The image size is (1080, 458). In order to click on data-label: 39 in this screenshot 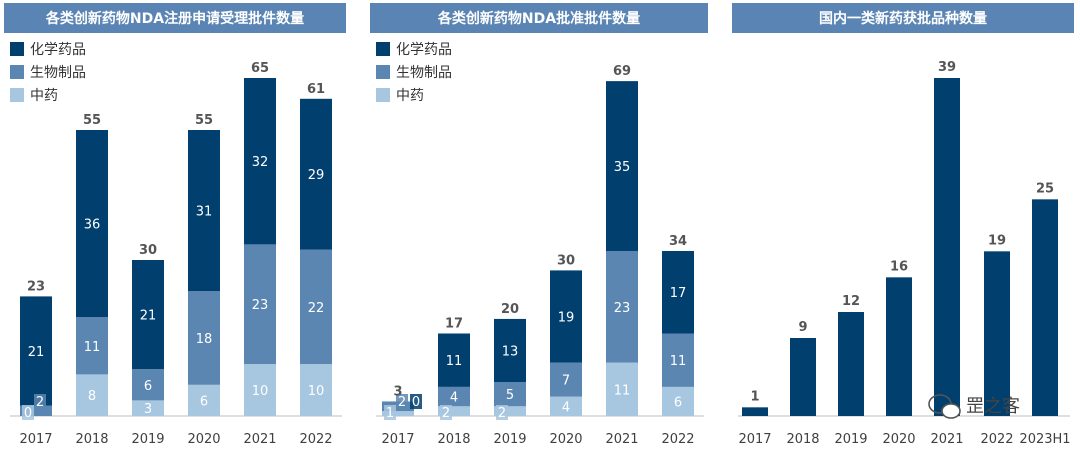, I will do `click(947, 67)`.